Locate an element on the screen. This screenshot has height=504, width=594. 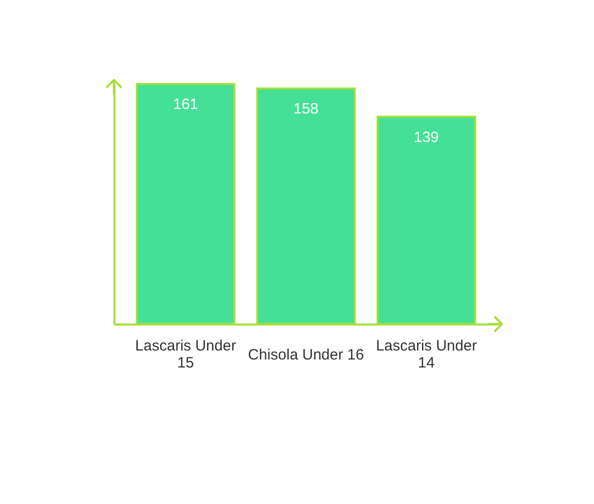
x-tick-label: Lascaris Under 15 is located at coordinates (185, 355).